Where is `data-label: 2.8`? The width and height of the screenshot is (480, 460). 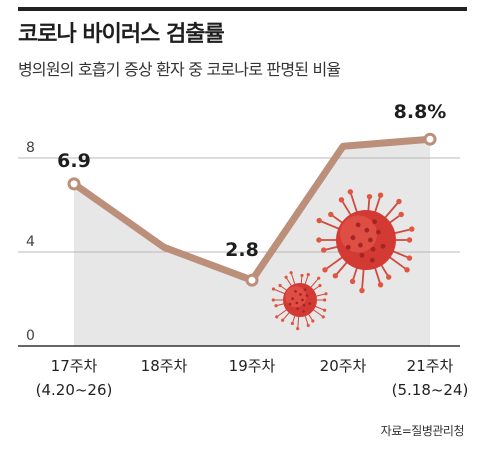
data-label: 2.8 is located at coordinates (242, 250).